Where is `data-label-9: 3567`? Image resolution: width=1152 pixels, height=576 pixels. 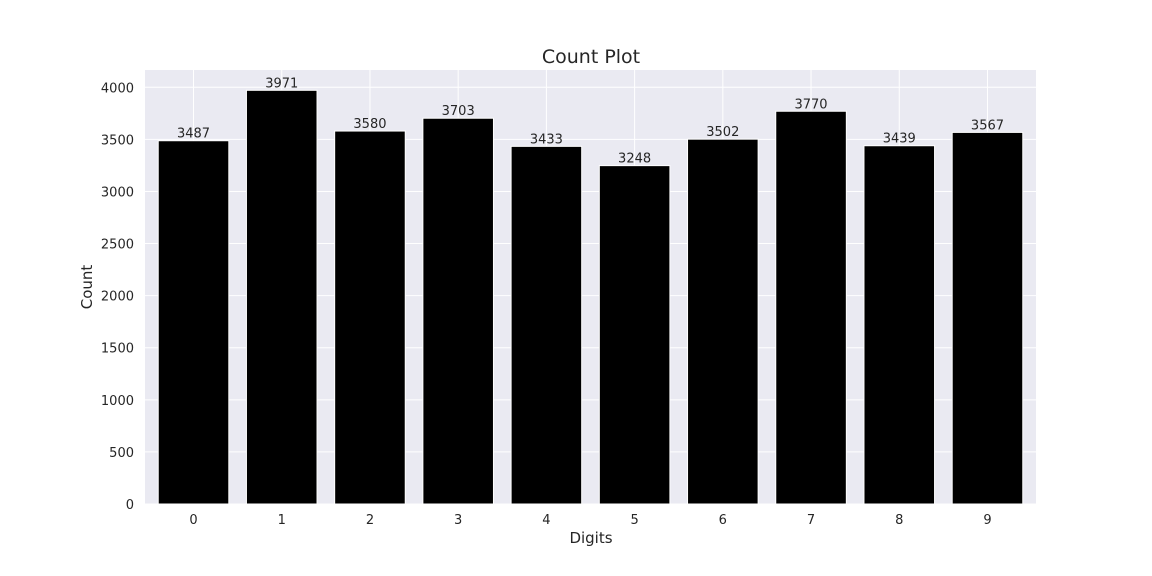 data-label-9: 3567 is located at coordinates (987, 125).